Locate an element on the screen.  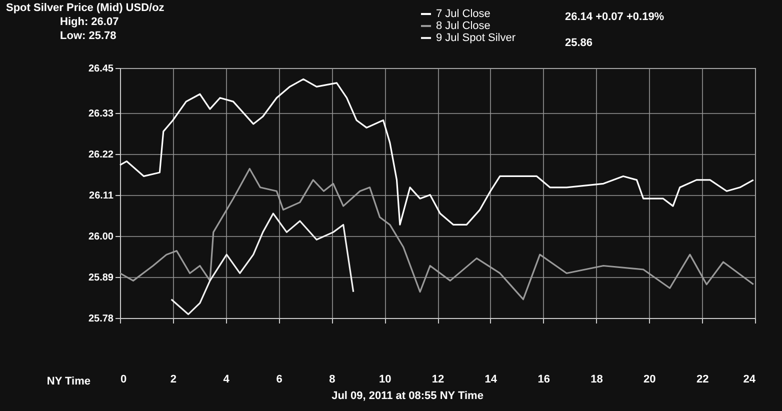
x-tick-label: 12 is located at coordinates (438, 380).